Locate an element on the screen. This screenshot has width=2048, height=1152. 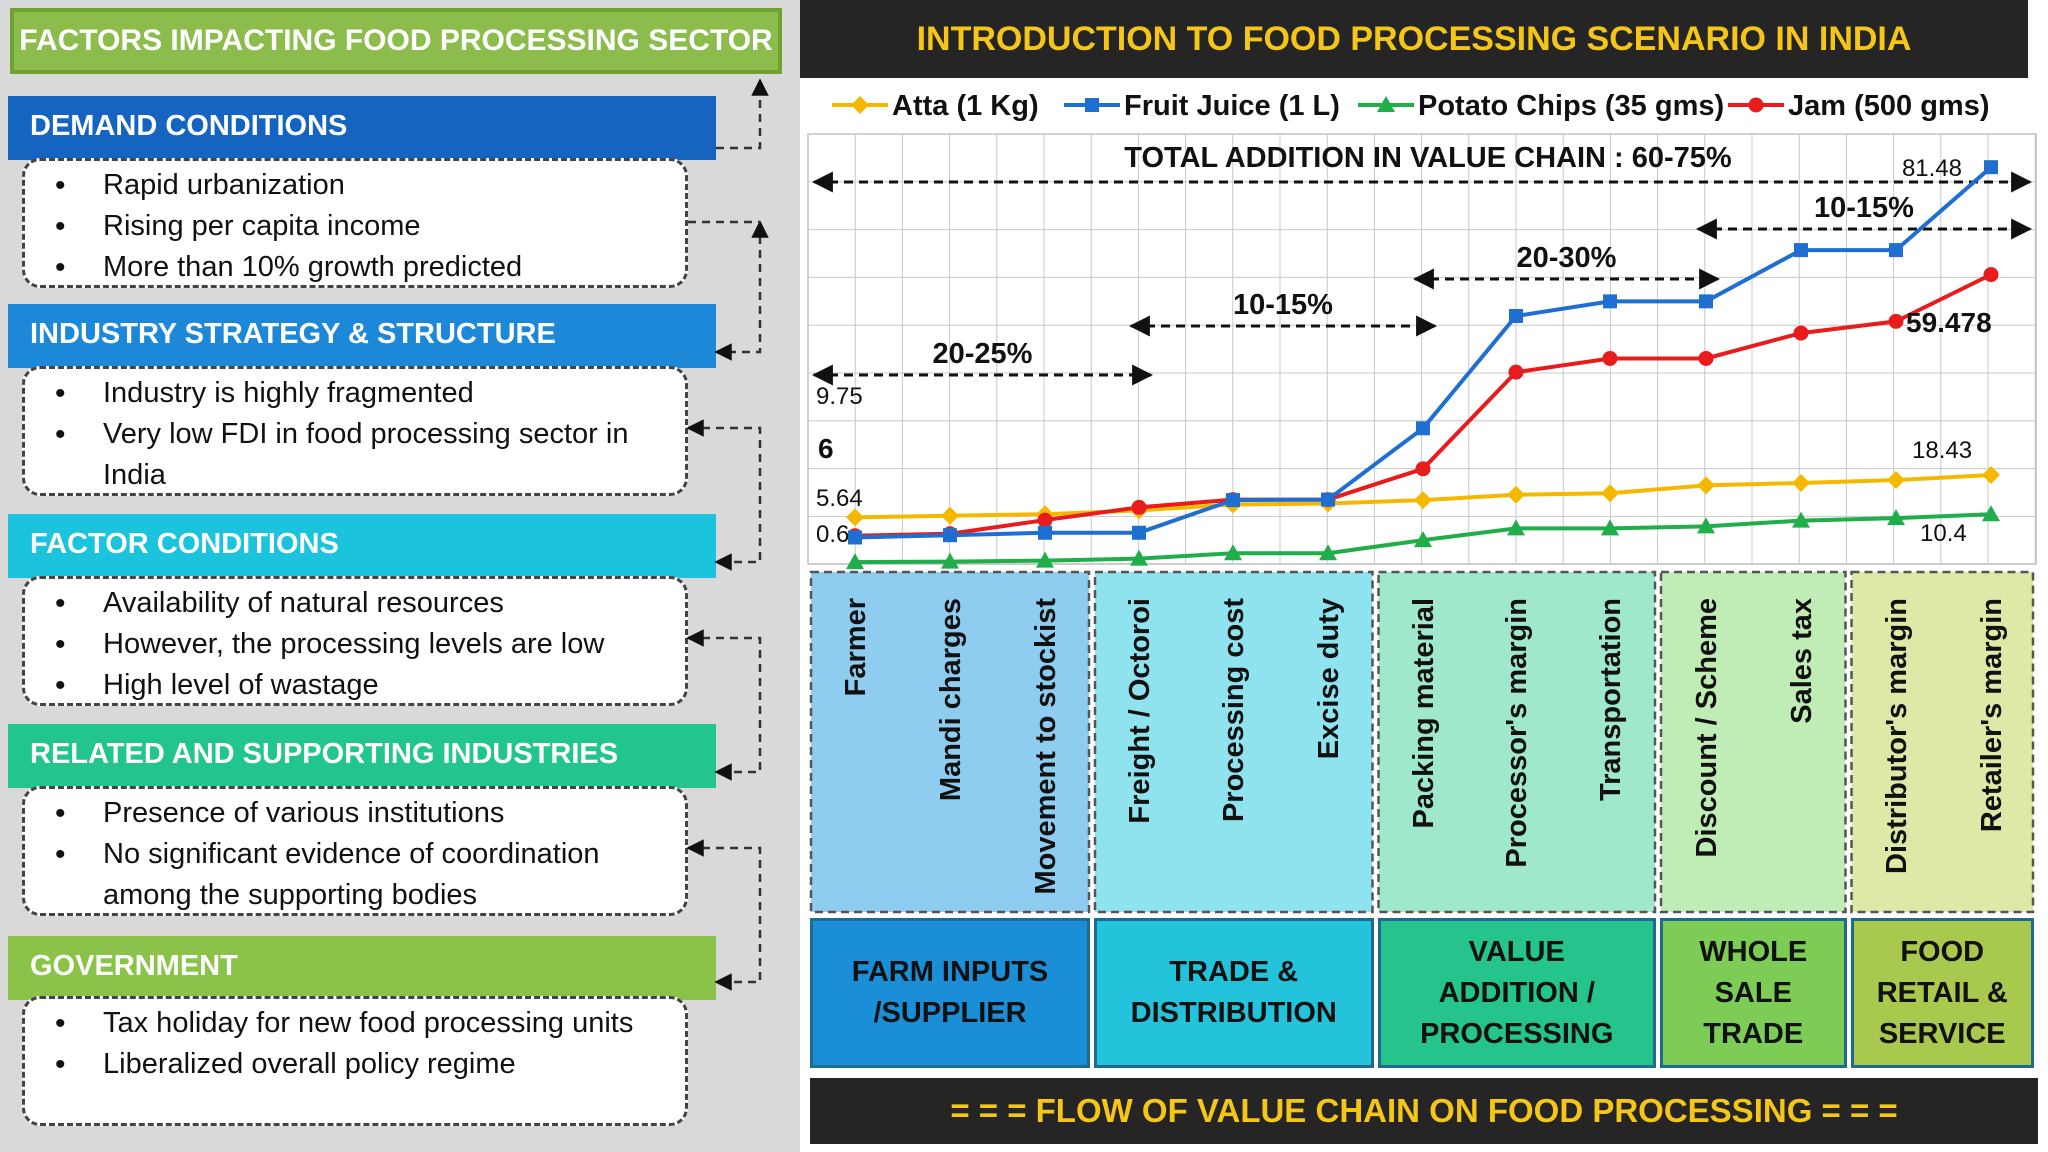
bullet-item: Rising per capita income is located at coordinates (360, 226).